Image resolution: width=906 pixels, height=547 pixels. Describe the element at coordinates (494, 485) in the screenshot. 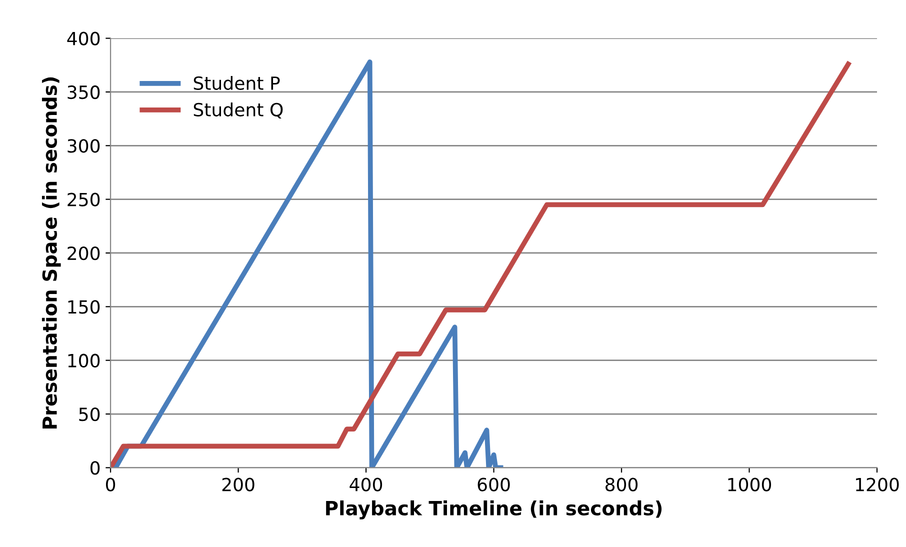

I see `x-tick-label: 600` at that location.